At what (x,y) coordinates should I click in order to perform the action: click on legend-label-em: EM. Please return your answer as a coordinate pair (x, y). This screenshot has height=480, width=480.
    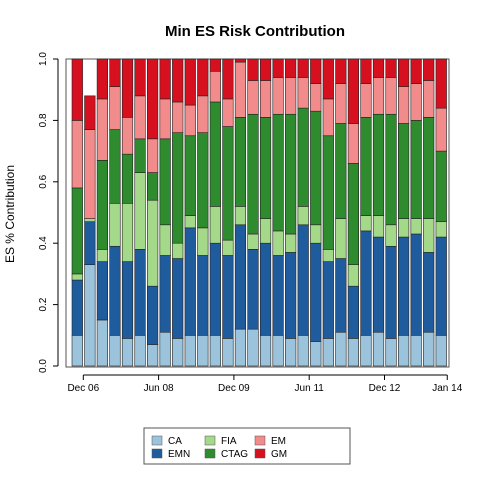
    Looking at the image, I should click on (278, 441).